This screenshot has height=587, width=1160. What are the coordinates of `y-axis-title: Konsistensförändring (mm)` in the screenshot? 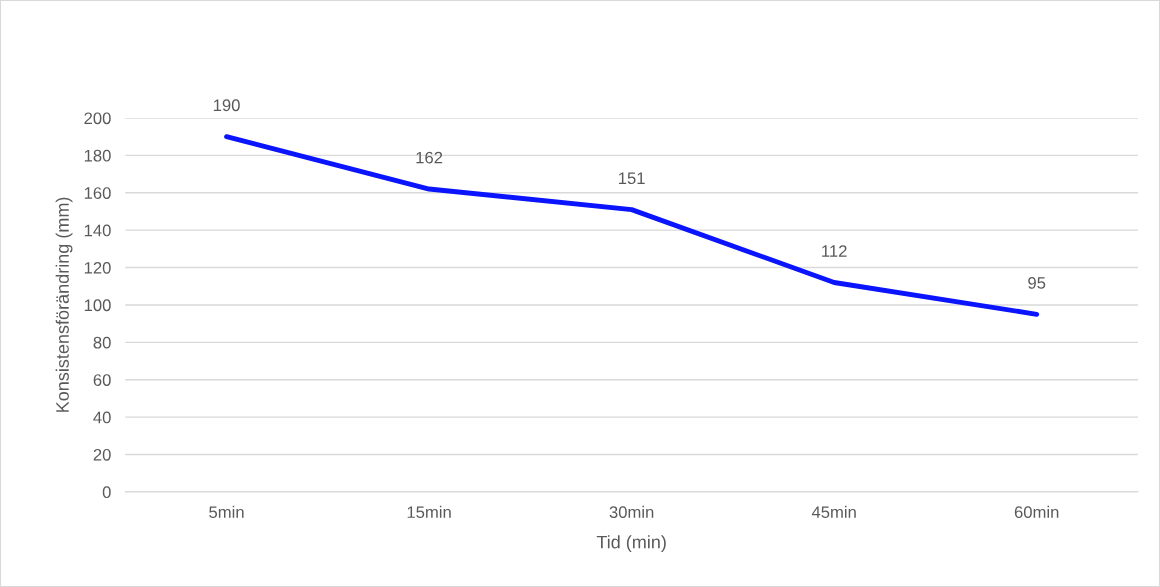 It's located at (64, 304).